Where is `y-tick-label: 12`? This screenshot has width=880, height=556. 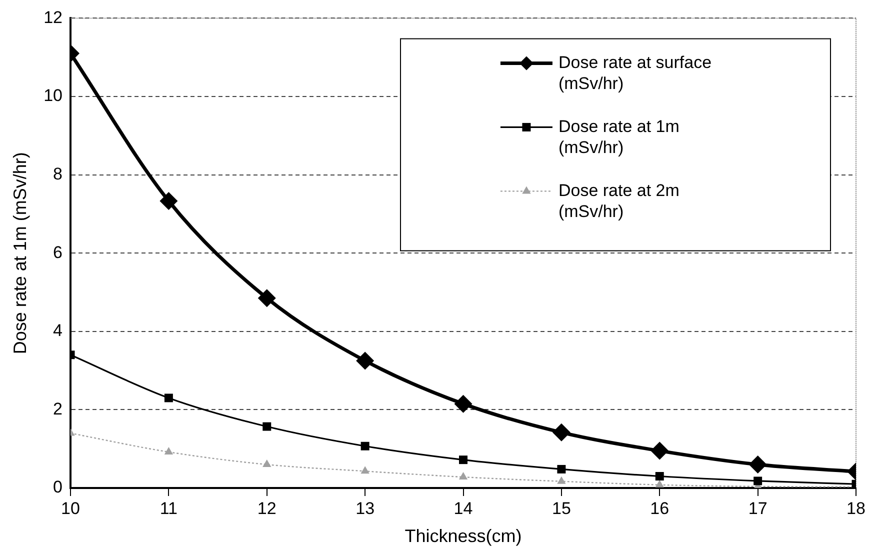
y-tick-label: 12 is located at coordinates (53, 17).